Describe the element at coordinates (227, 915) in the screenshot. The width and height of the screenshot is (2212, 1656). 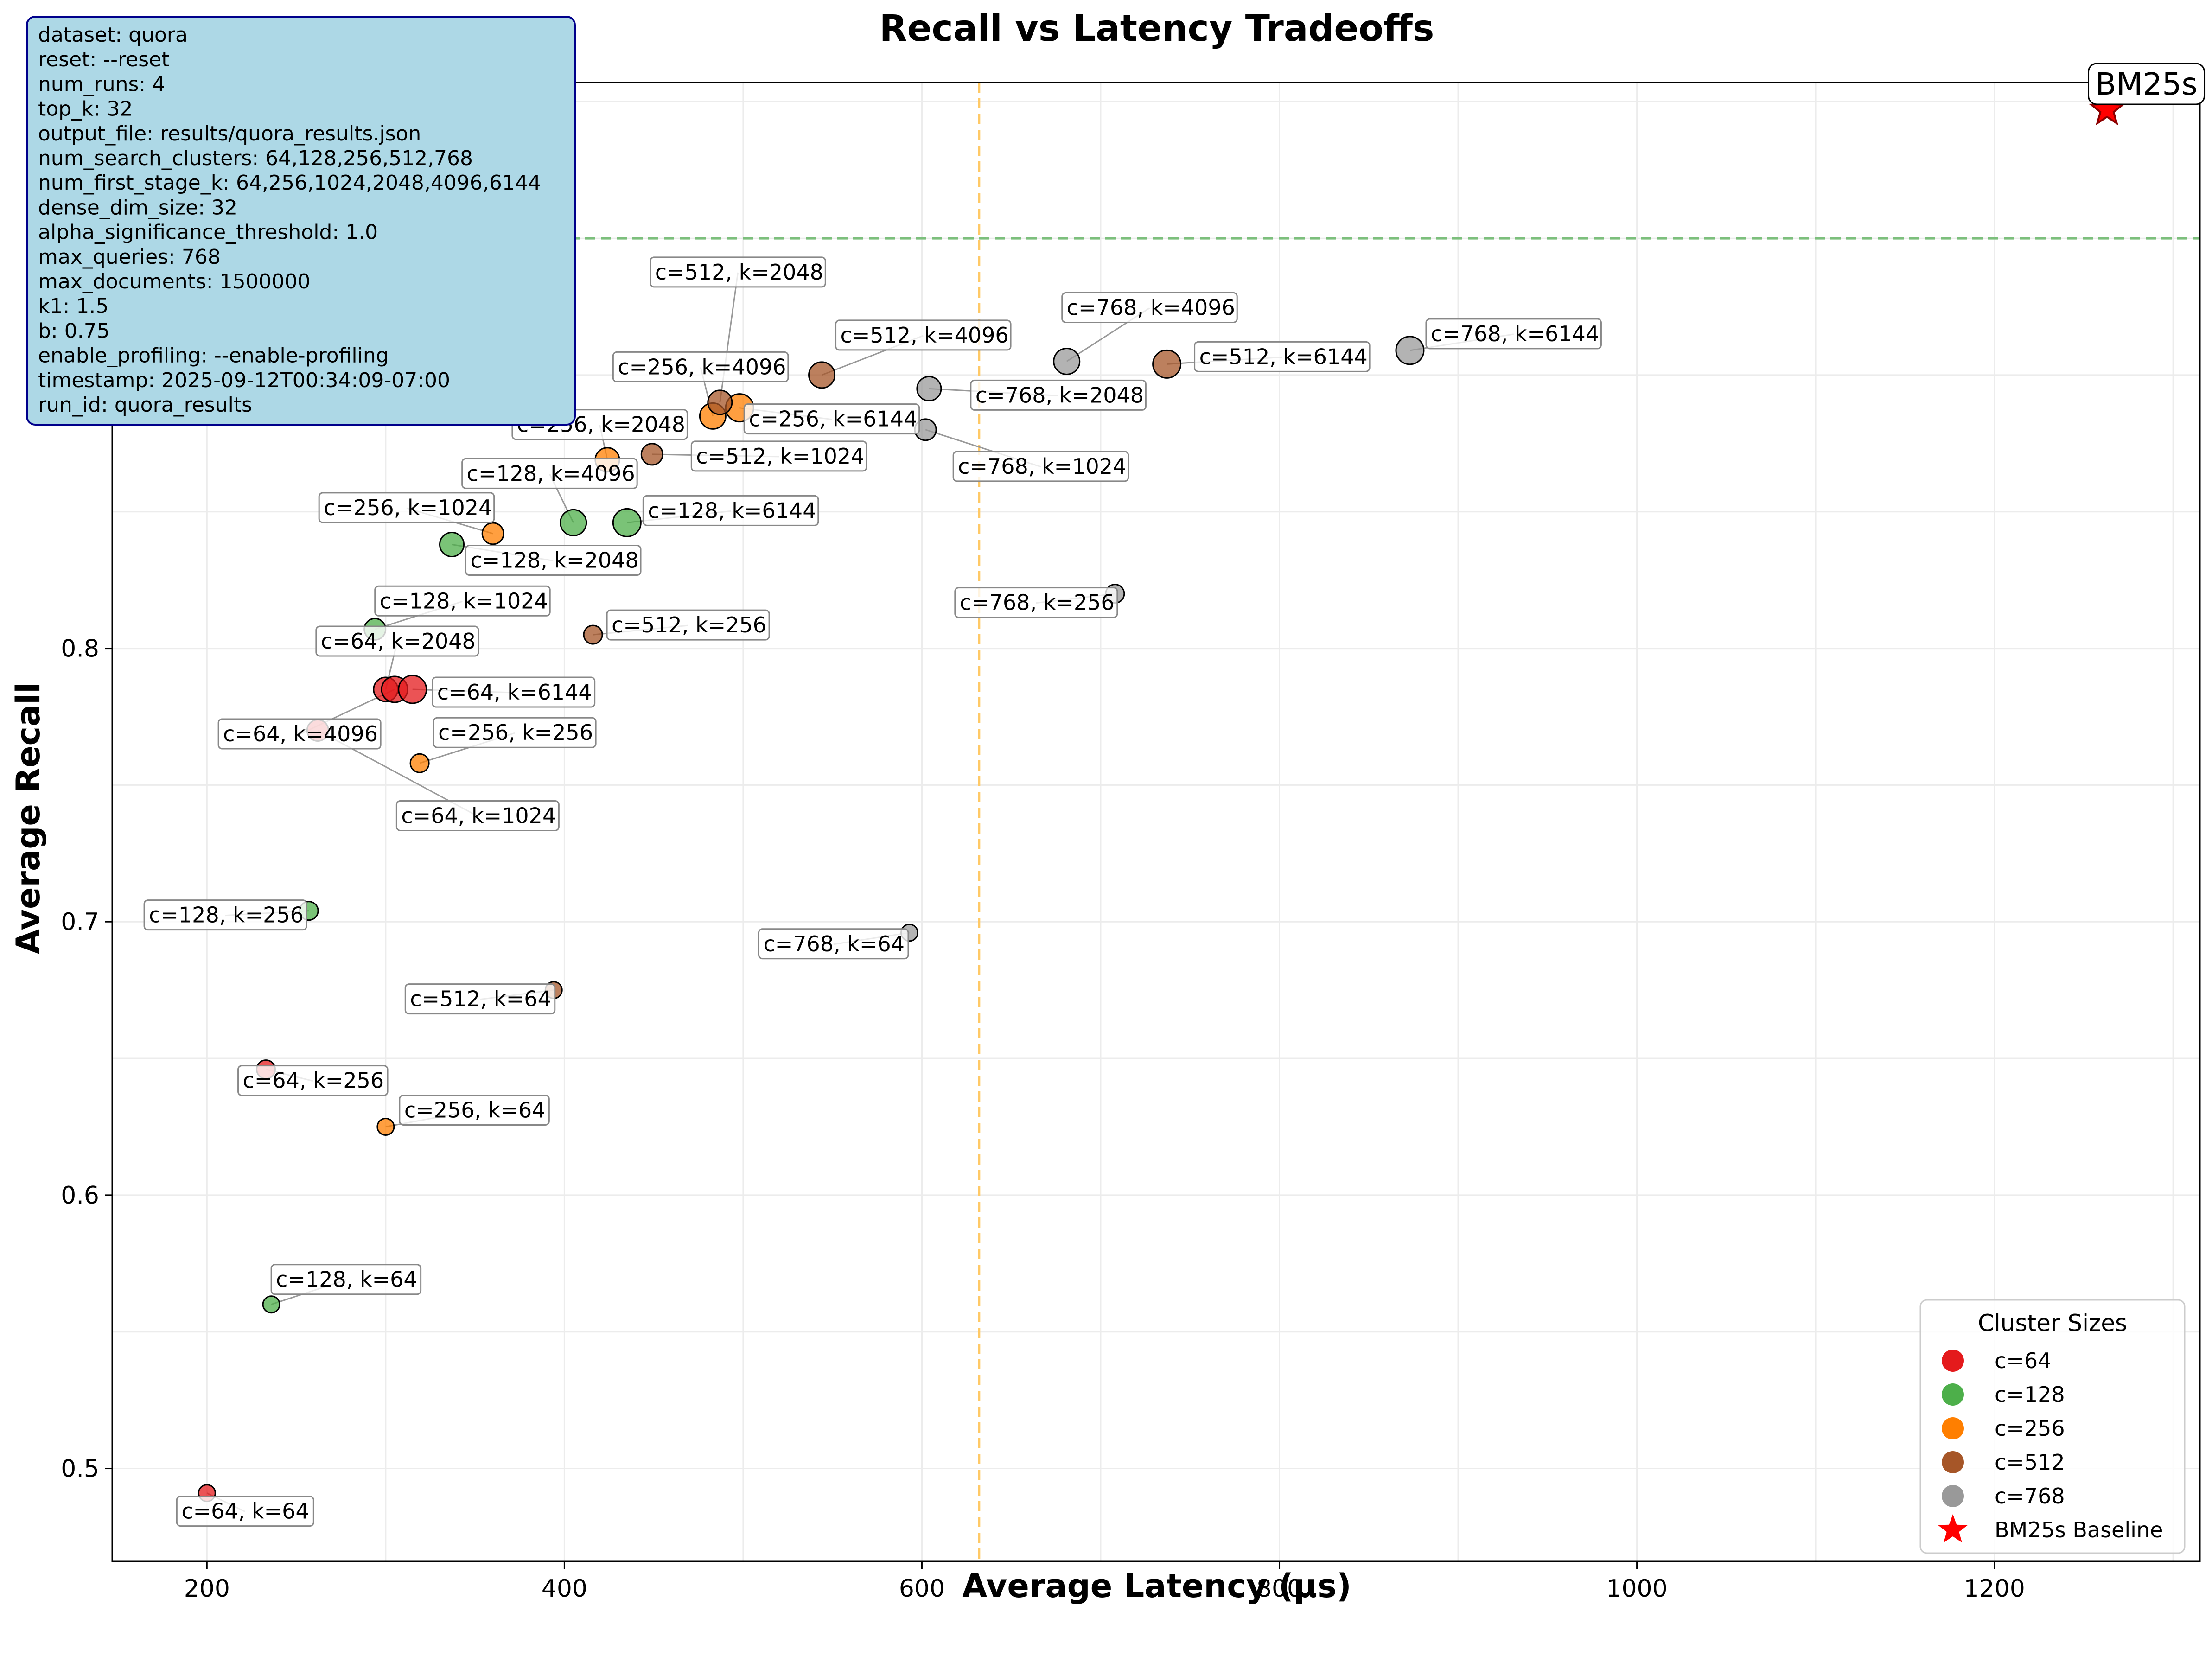
I see `point-label: c=128, k=256` at that location.